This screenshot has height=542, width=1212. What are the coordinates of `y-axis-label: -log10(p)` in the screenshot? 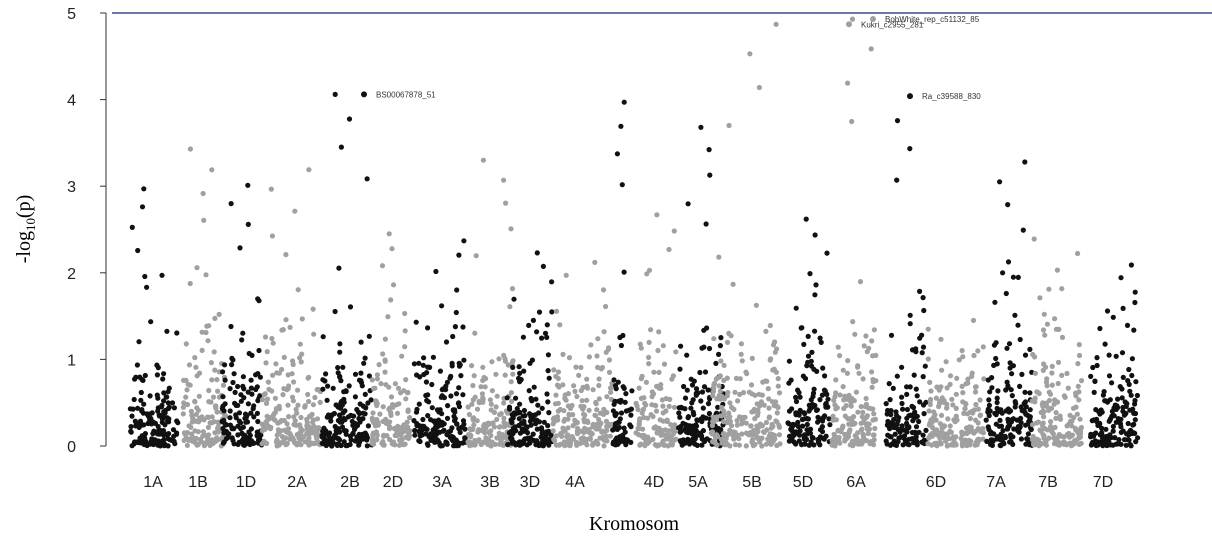 It's located at (25, 229).